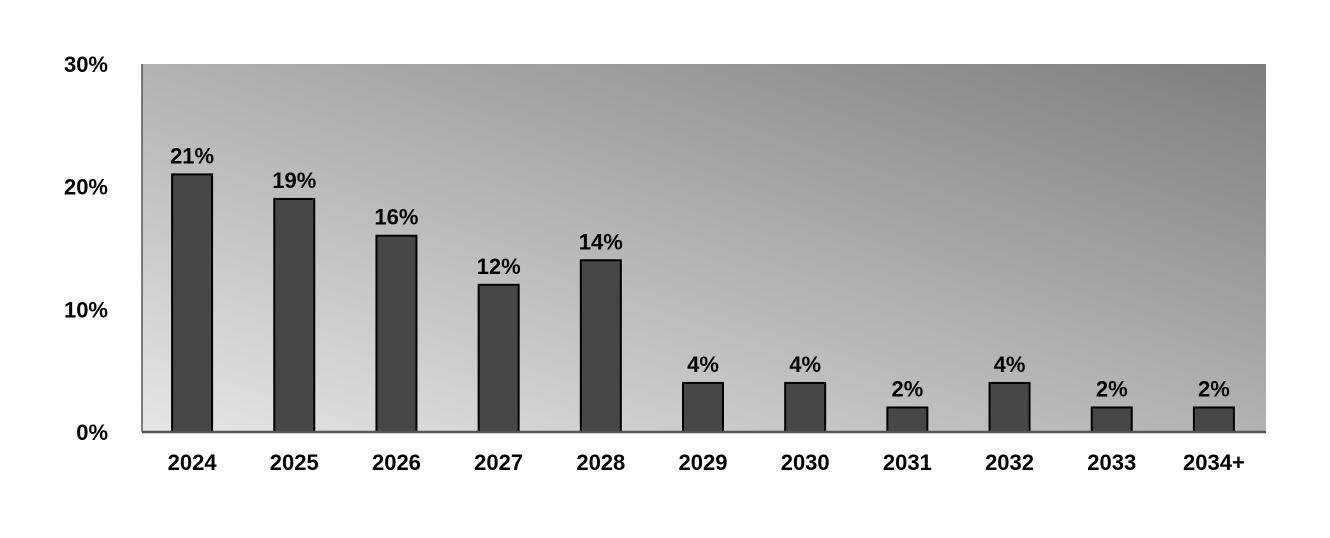 This screenshot has width=1330, height=538. What do you see at coordinates (396, 462) in the screenshot?
I see `x-tick-label: 2026` at bounding box center [396, 462].